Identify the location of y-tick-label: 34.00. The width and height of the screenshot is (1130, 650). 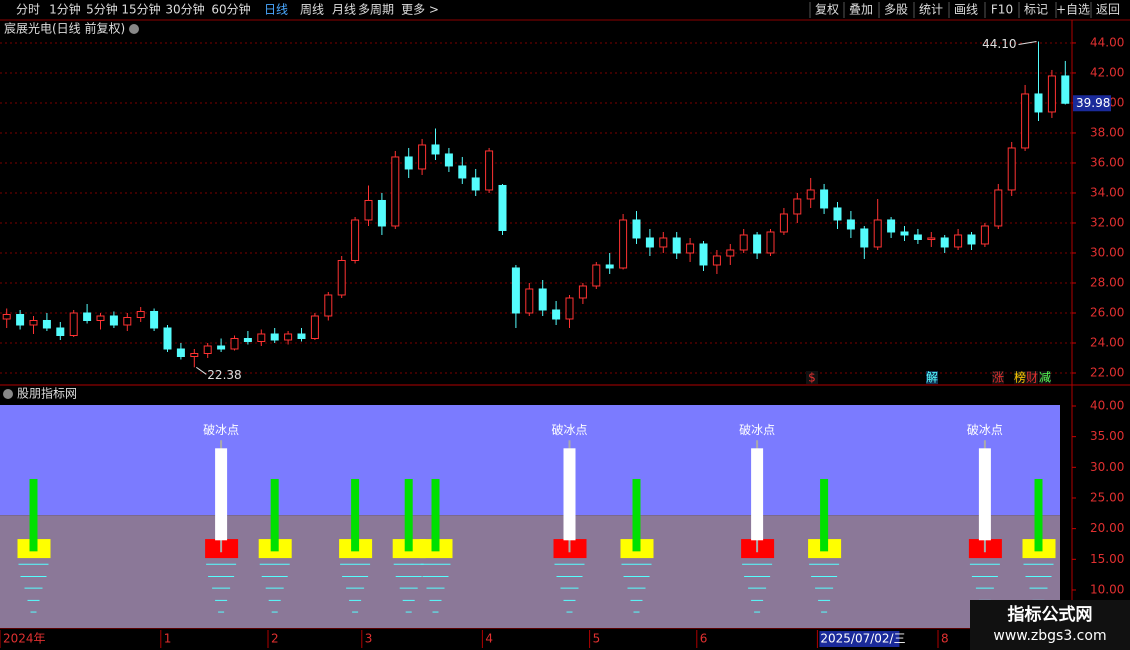
(1107, 192).